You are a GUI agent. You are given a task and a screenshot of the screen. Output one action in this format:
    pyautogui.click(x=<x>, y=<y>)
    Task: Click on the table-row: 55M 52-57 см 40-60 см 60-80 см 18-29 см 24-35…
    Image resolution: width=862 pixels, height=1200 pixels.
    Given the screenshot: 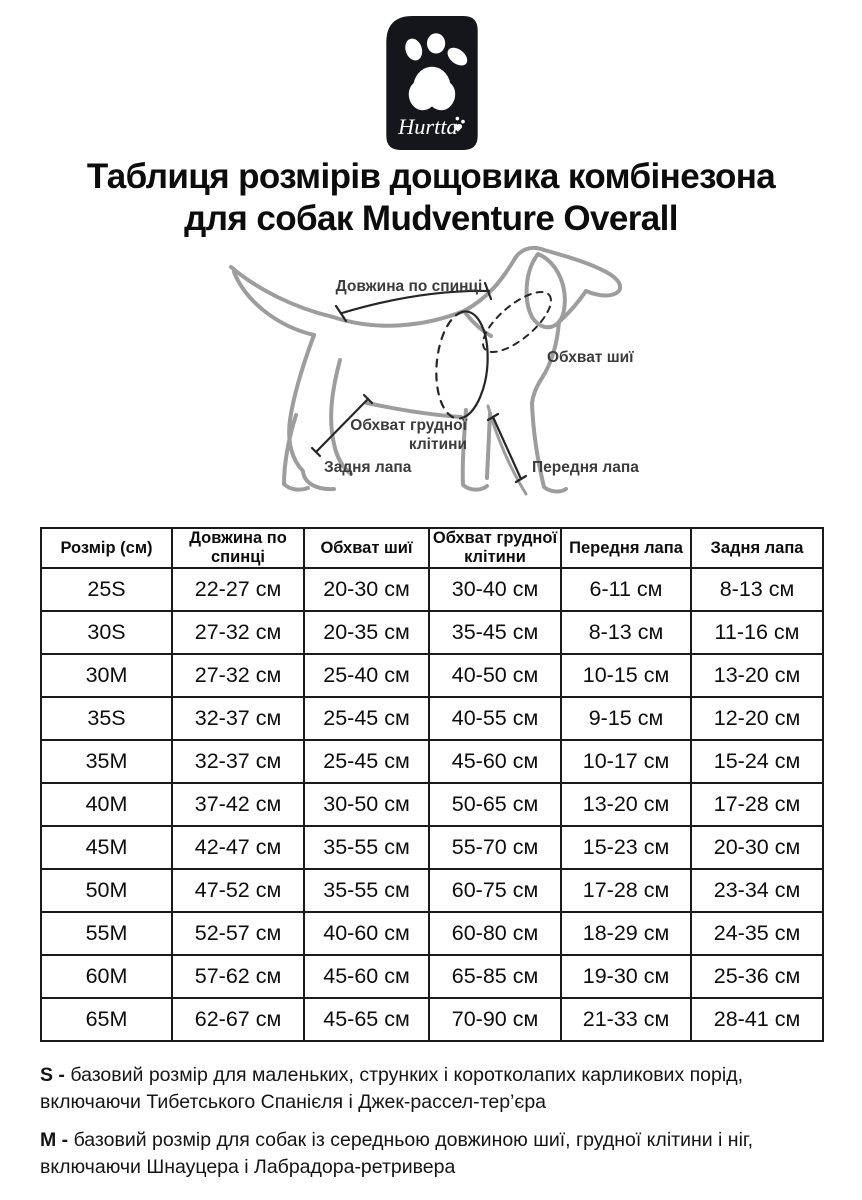 What is the action you would take?
    pyautogui.click(x=432, y=933)
    